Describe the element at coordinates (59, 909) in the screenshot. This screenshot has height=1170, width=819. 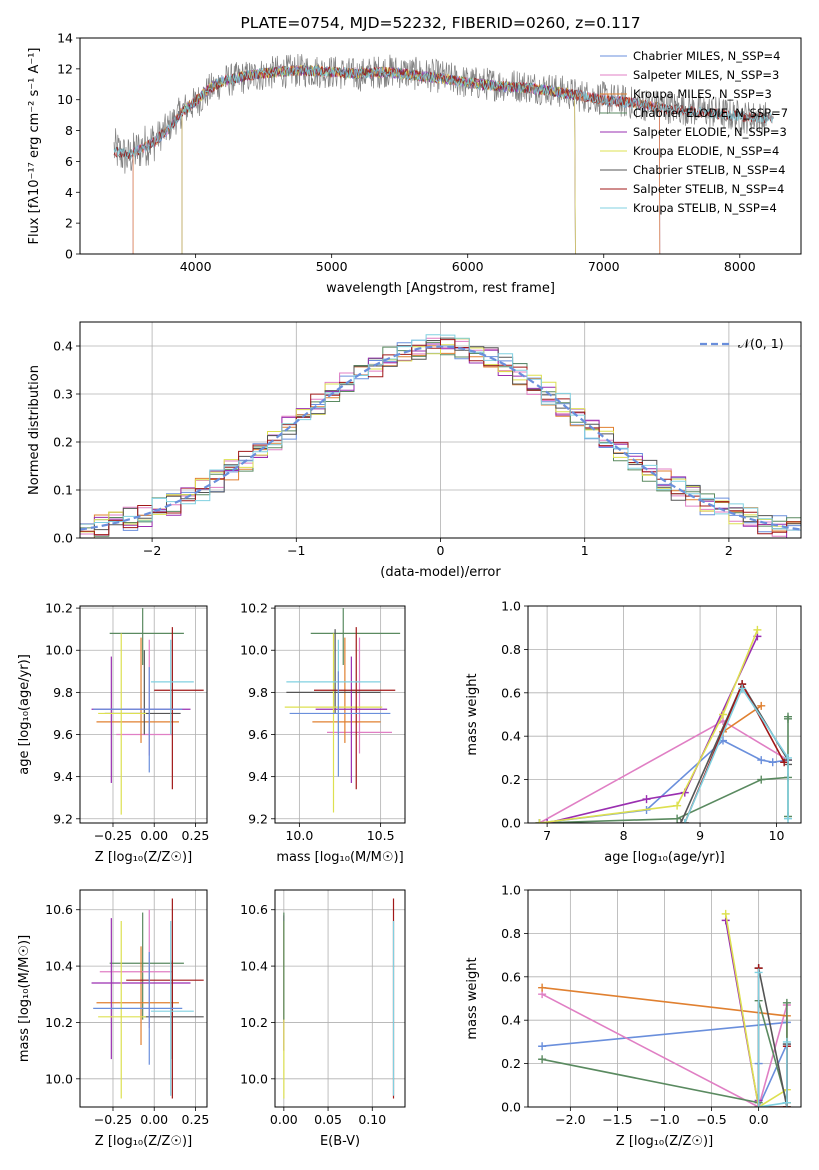
I see `y-tick-label: 10.6` at that location.